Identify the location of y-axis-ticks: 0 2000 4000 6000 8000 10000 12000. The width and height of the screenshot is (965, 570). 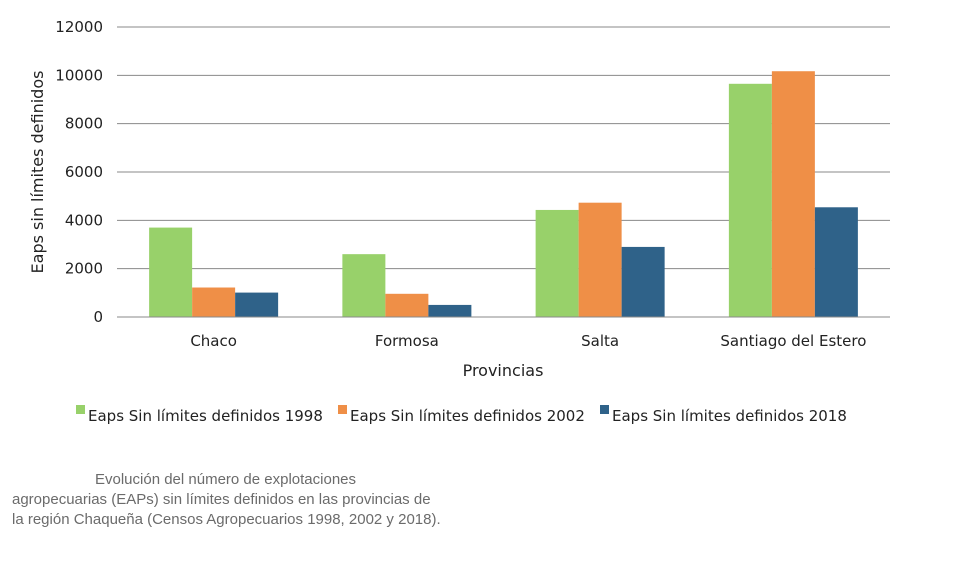
(79, 172).